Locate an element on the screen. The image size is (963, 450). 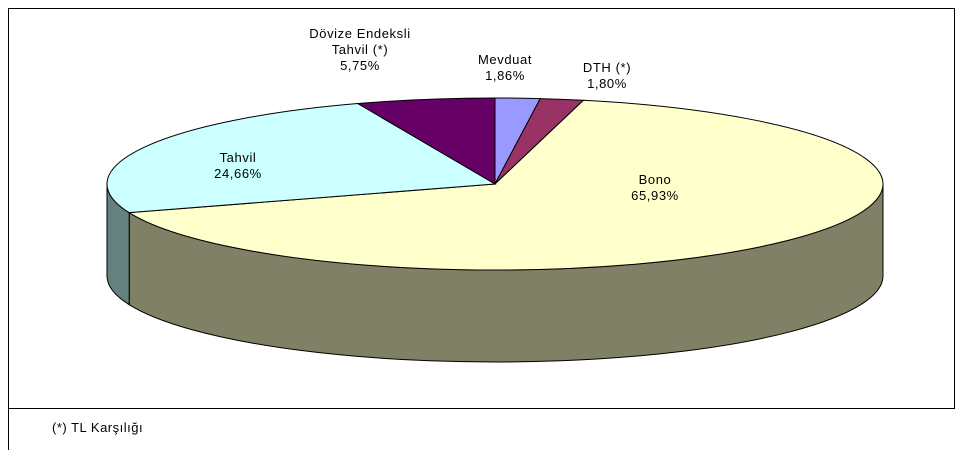
footnote: (*) TL Karşılığı is located at coordinates (98, 427).